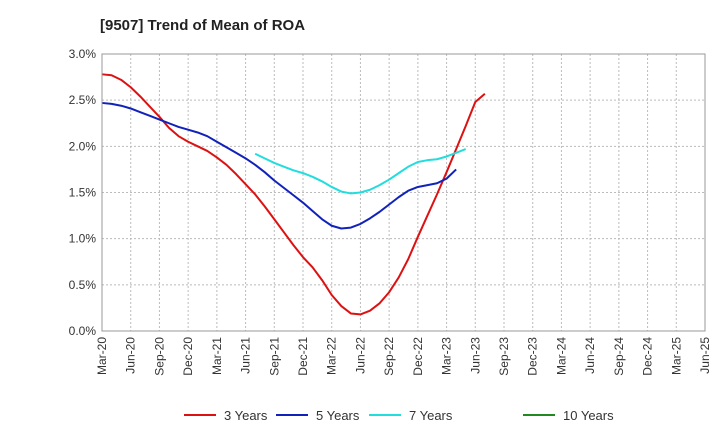 This screenshot has height=440, width=720. What do you see at coordinates (475, 355) in the screenshot?
I see `x-tick-label: Jun-23` at bounding box center [475, 355].